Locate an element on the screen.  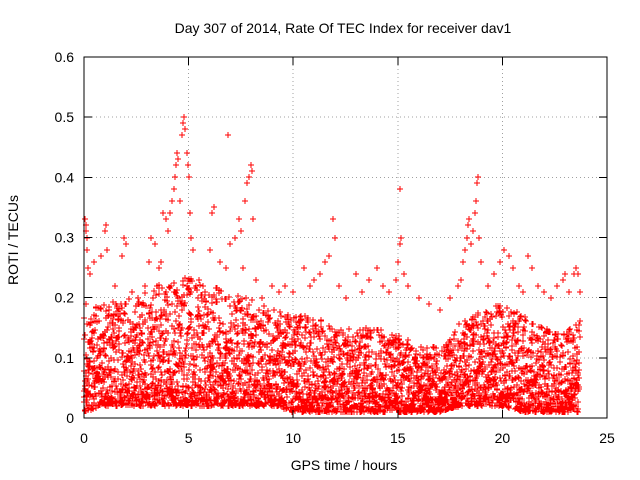
x-tick-label: 0 is located at coordinates (84, 438).